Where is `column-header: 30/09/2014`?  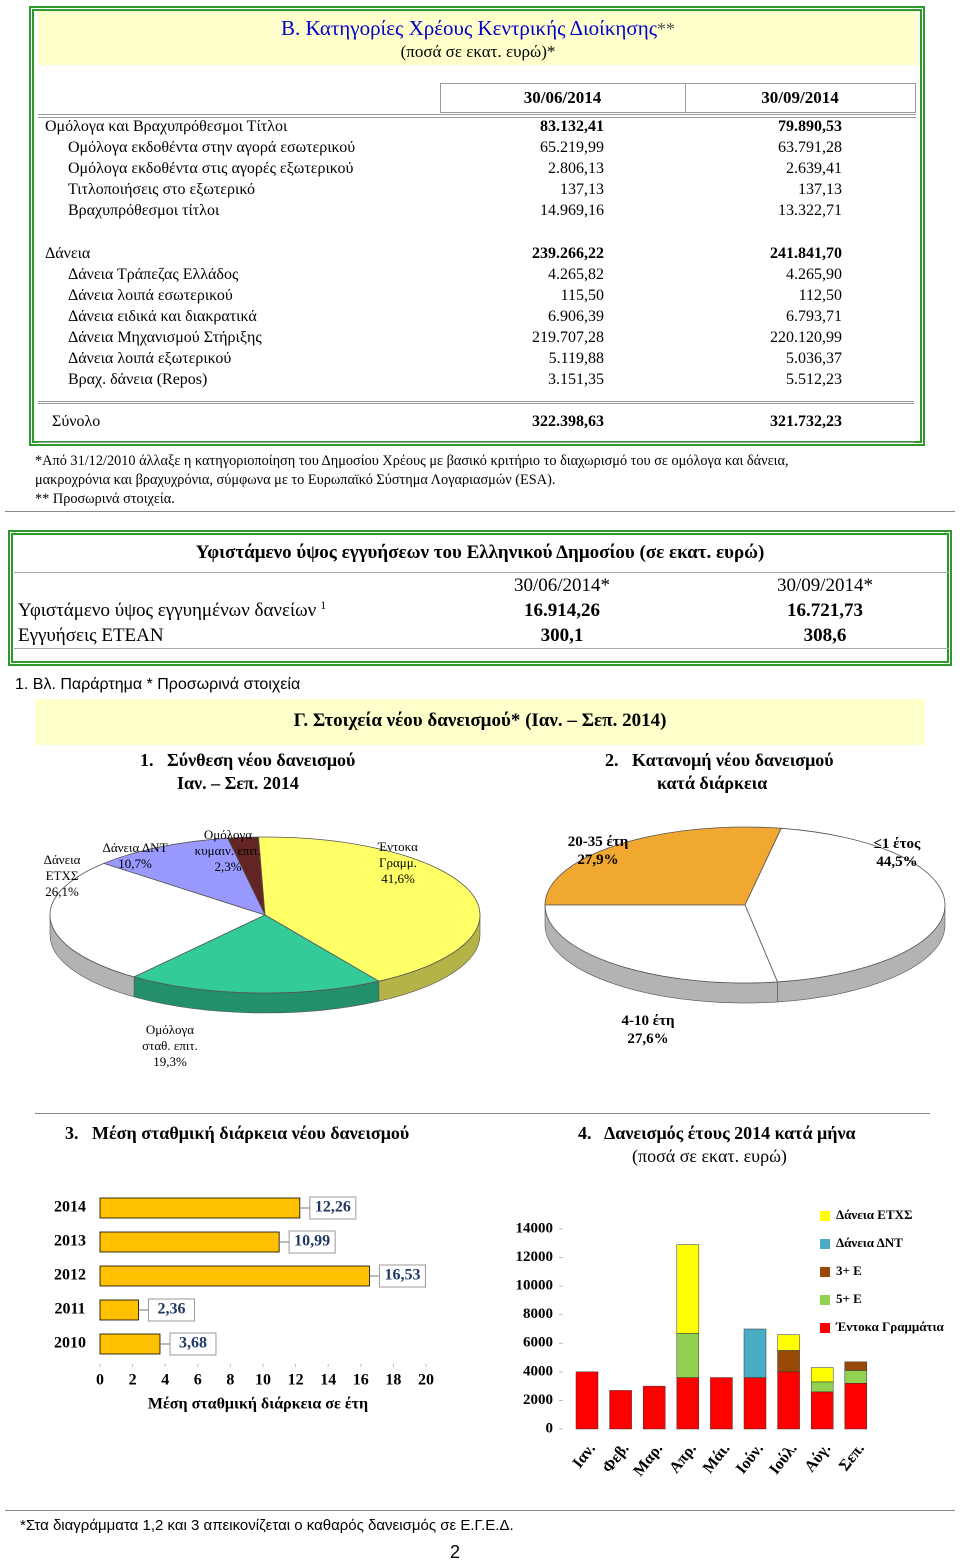
column-header: 30/09/2014 is located at coordinates (800, 97).